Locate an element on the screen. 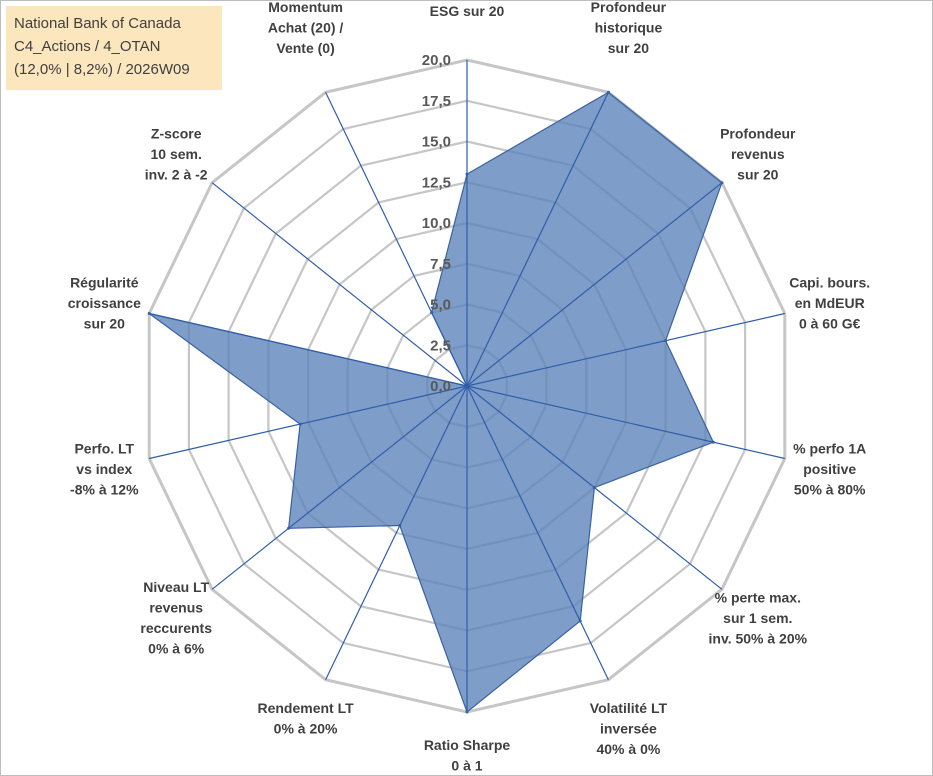 Image resolution: width=933 pixels, height=776 pixels. axis-label-1: NoteESG sur 20 is located at coordinates (467, 9).